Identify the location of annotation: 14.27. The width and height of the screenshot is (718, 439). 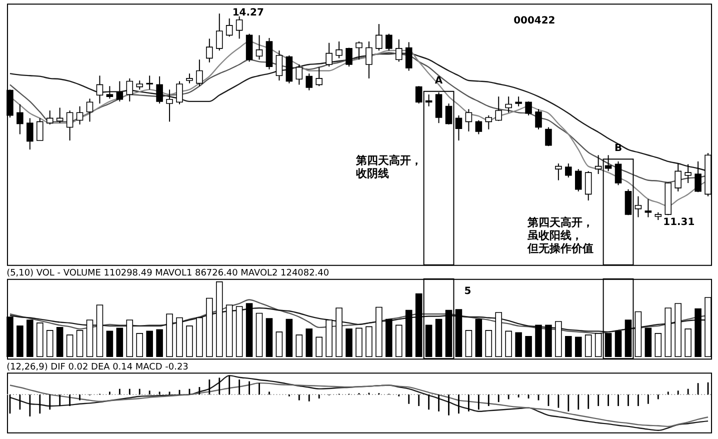
(248, 13).